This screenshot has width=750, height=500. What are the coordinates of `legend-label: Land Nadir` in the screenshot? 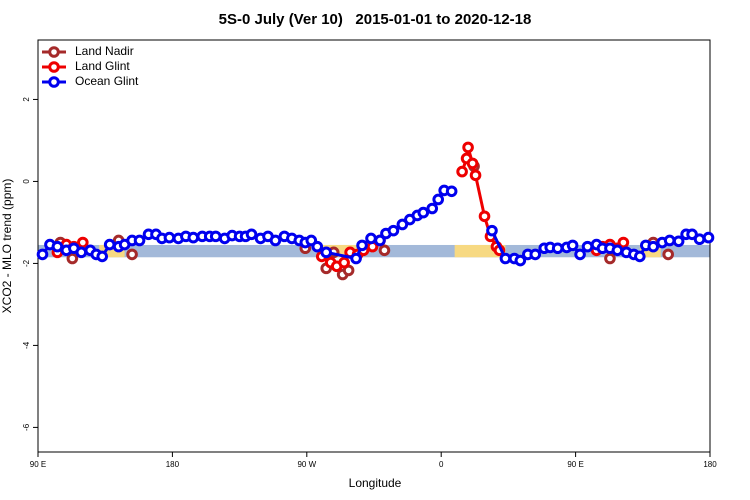 It's located at (104, 51).